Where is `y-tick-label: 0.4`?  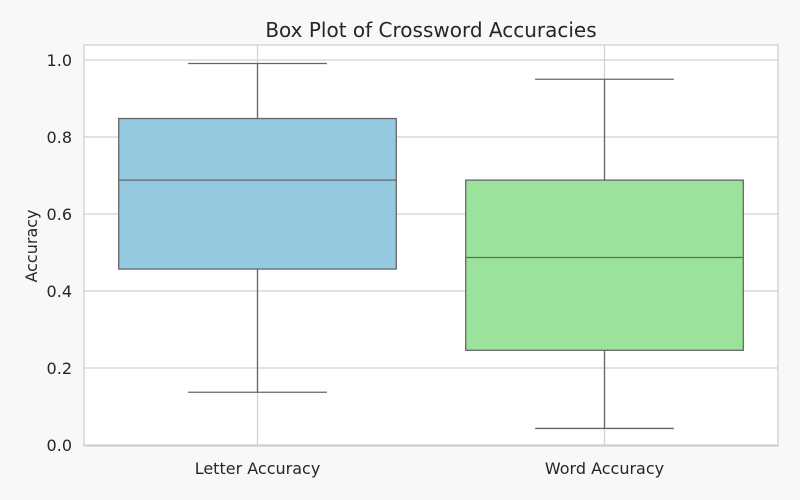
y-tick-label: 0.4 is located at coordinates (59, 291).